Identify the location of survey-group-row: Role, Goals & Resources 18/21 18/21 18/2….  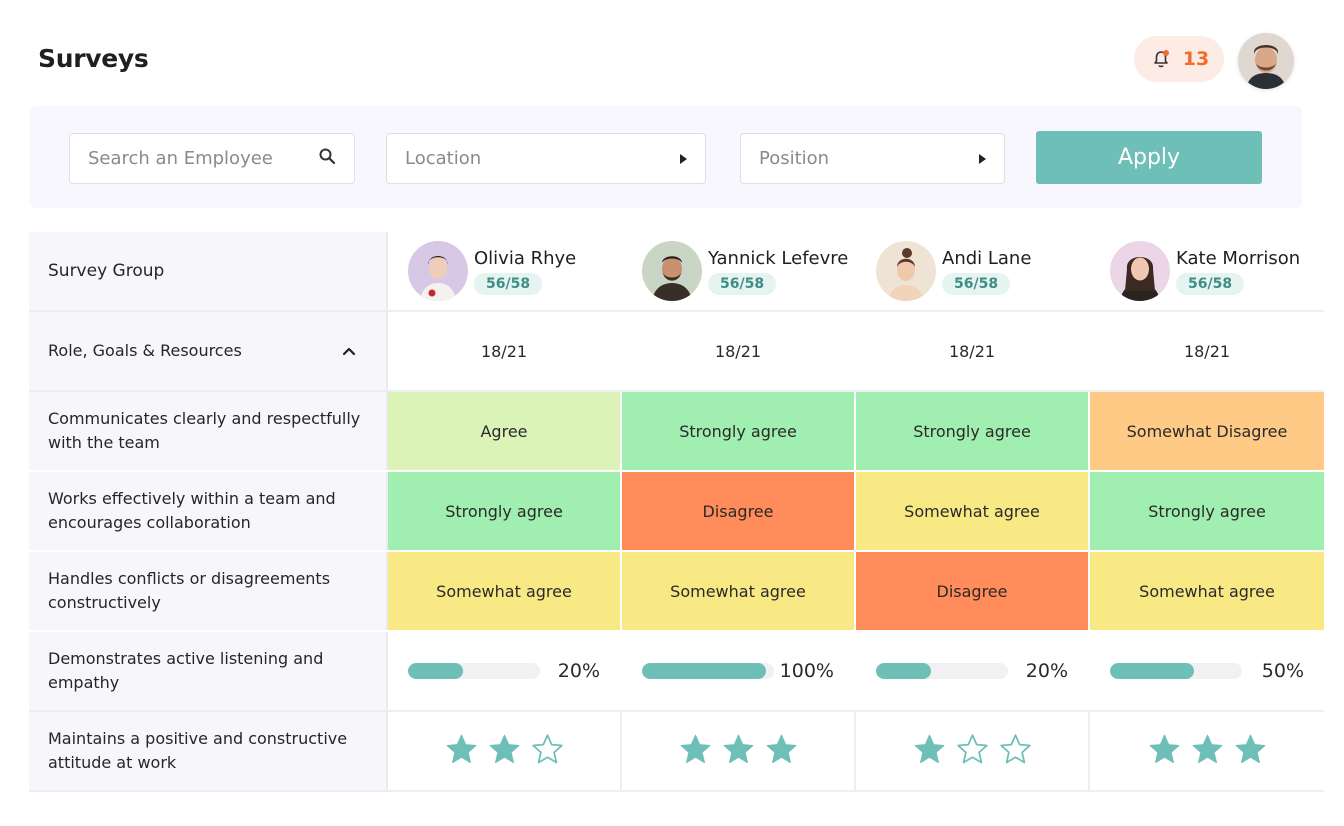
(676, 352).